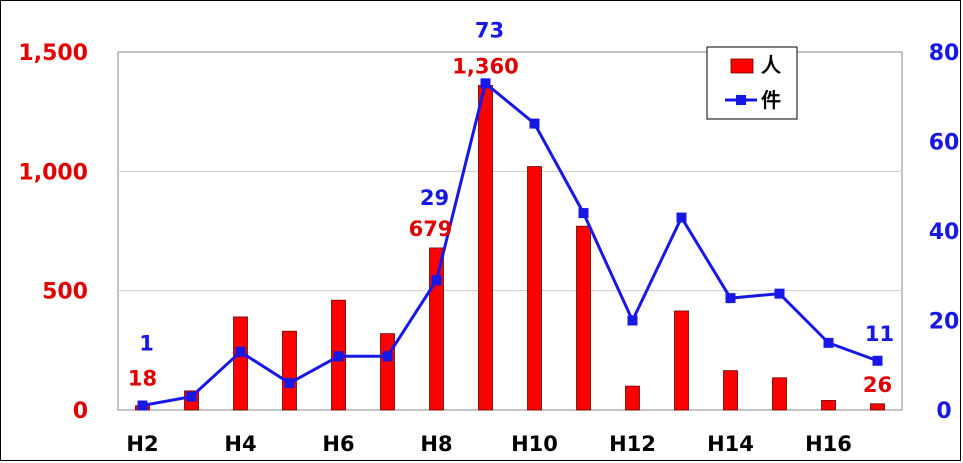 The image size is (963, 463). I want to click on y-right-tick-label: 40, so click(944, 232).